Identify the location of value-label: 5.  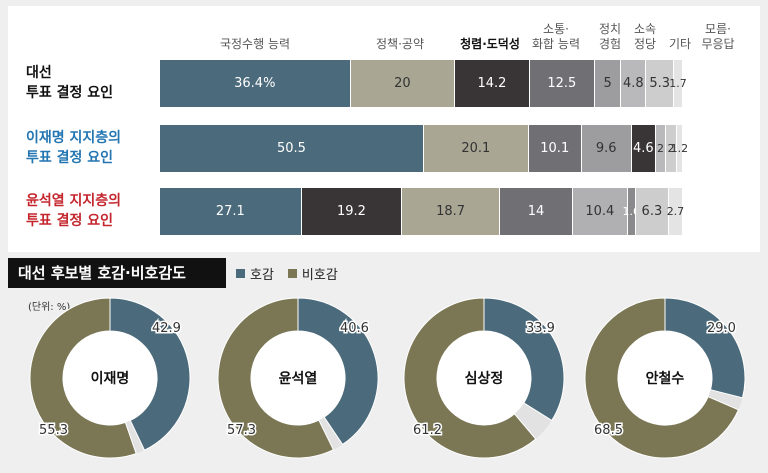
(607, 83).